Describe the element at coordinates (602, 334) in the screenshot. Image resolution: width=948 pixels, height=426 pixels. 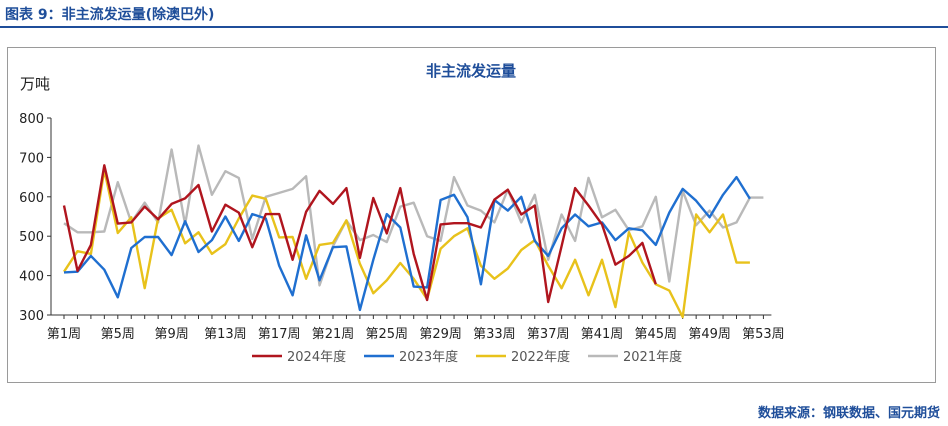
I see `x-tick-label: 第41周` at that location.